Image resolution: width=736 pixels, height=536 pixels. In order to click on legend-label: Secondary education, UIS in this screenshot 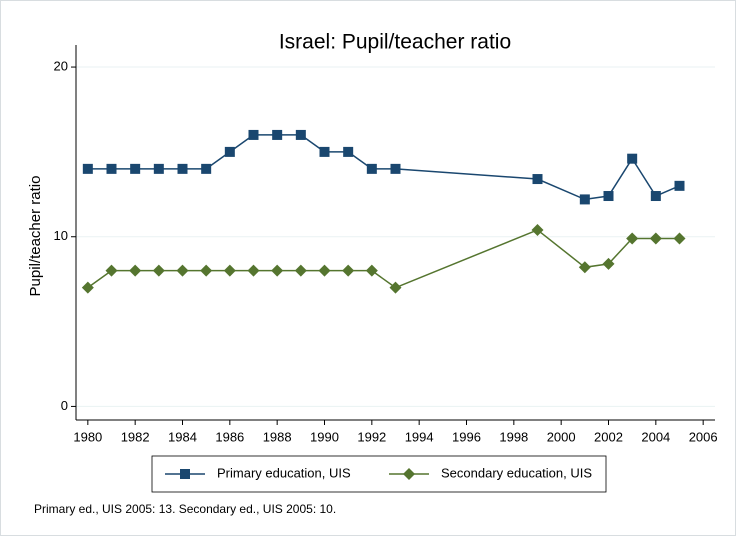, I will do `click(516, 472)`.